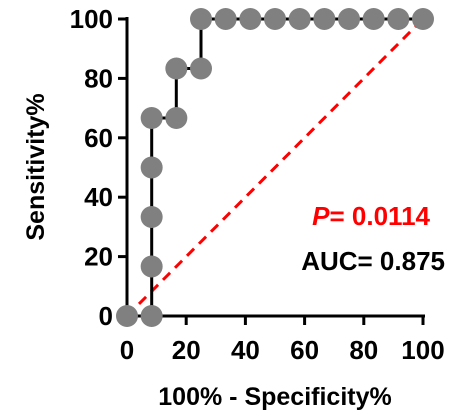 This screenshot has width=471, height=419. Describe the element at coordinates (98, 197) in the screenshot. I see `y-tick-label: 40` at that location.